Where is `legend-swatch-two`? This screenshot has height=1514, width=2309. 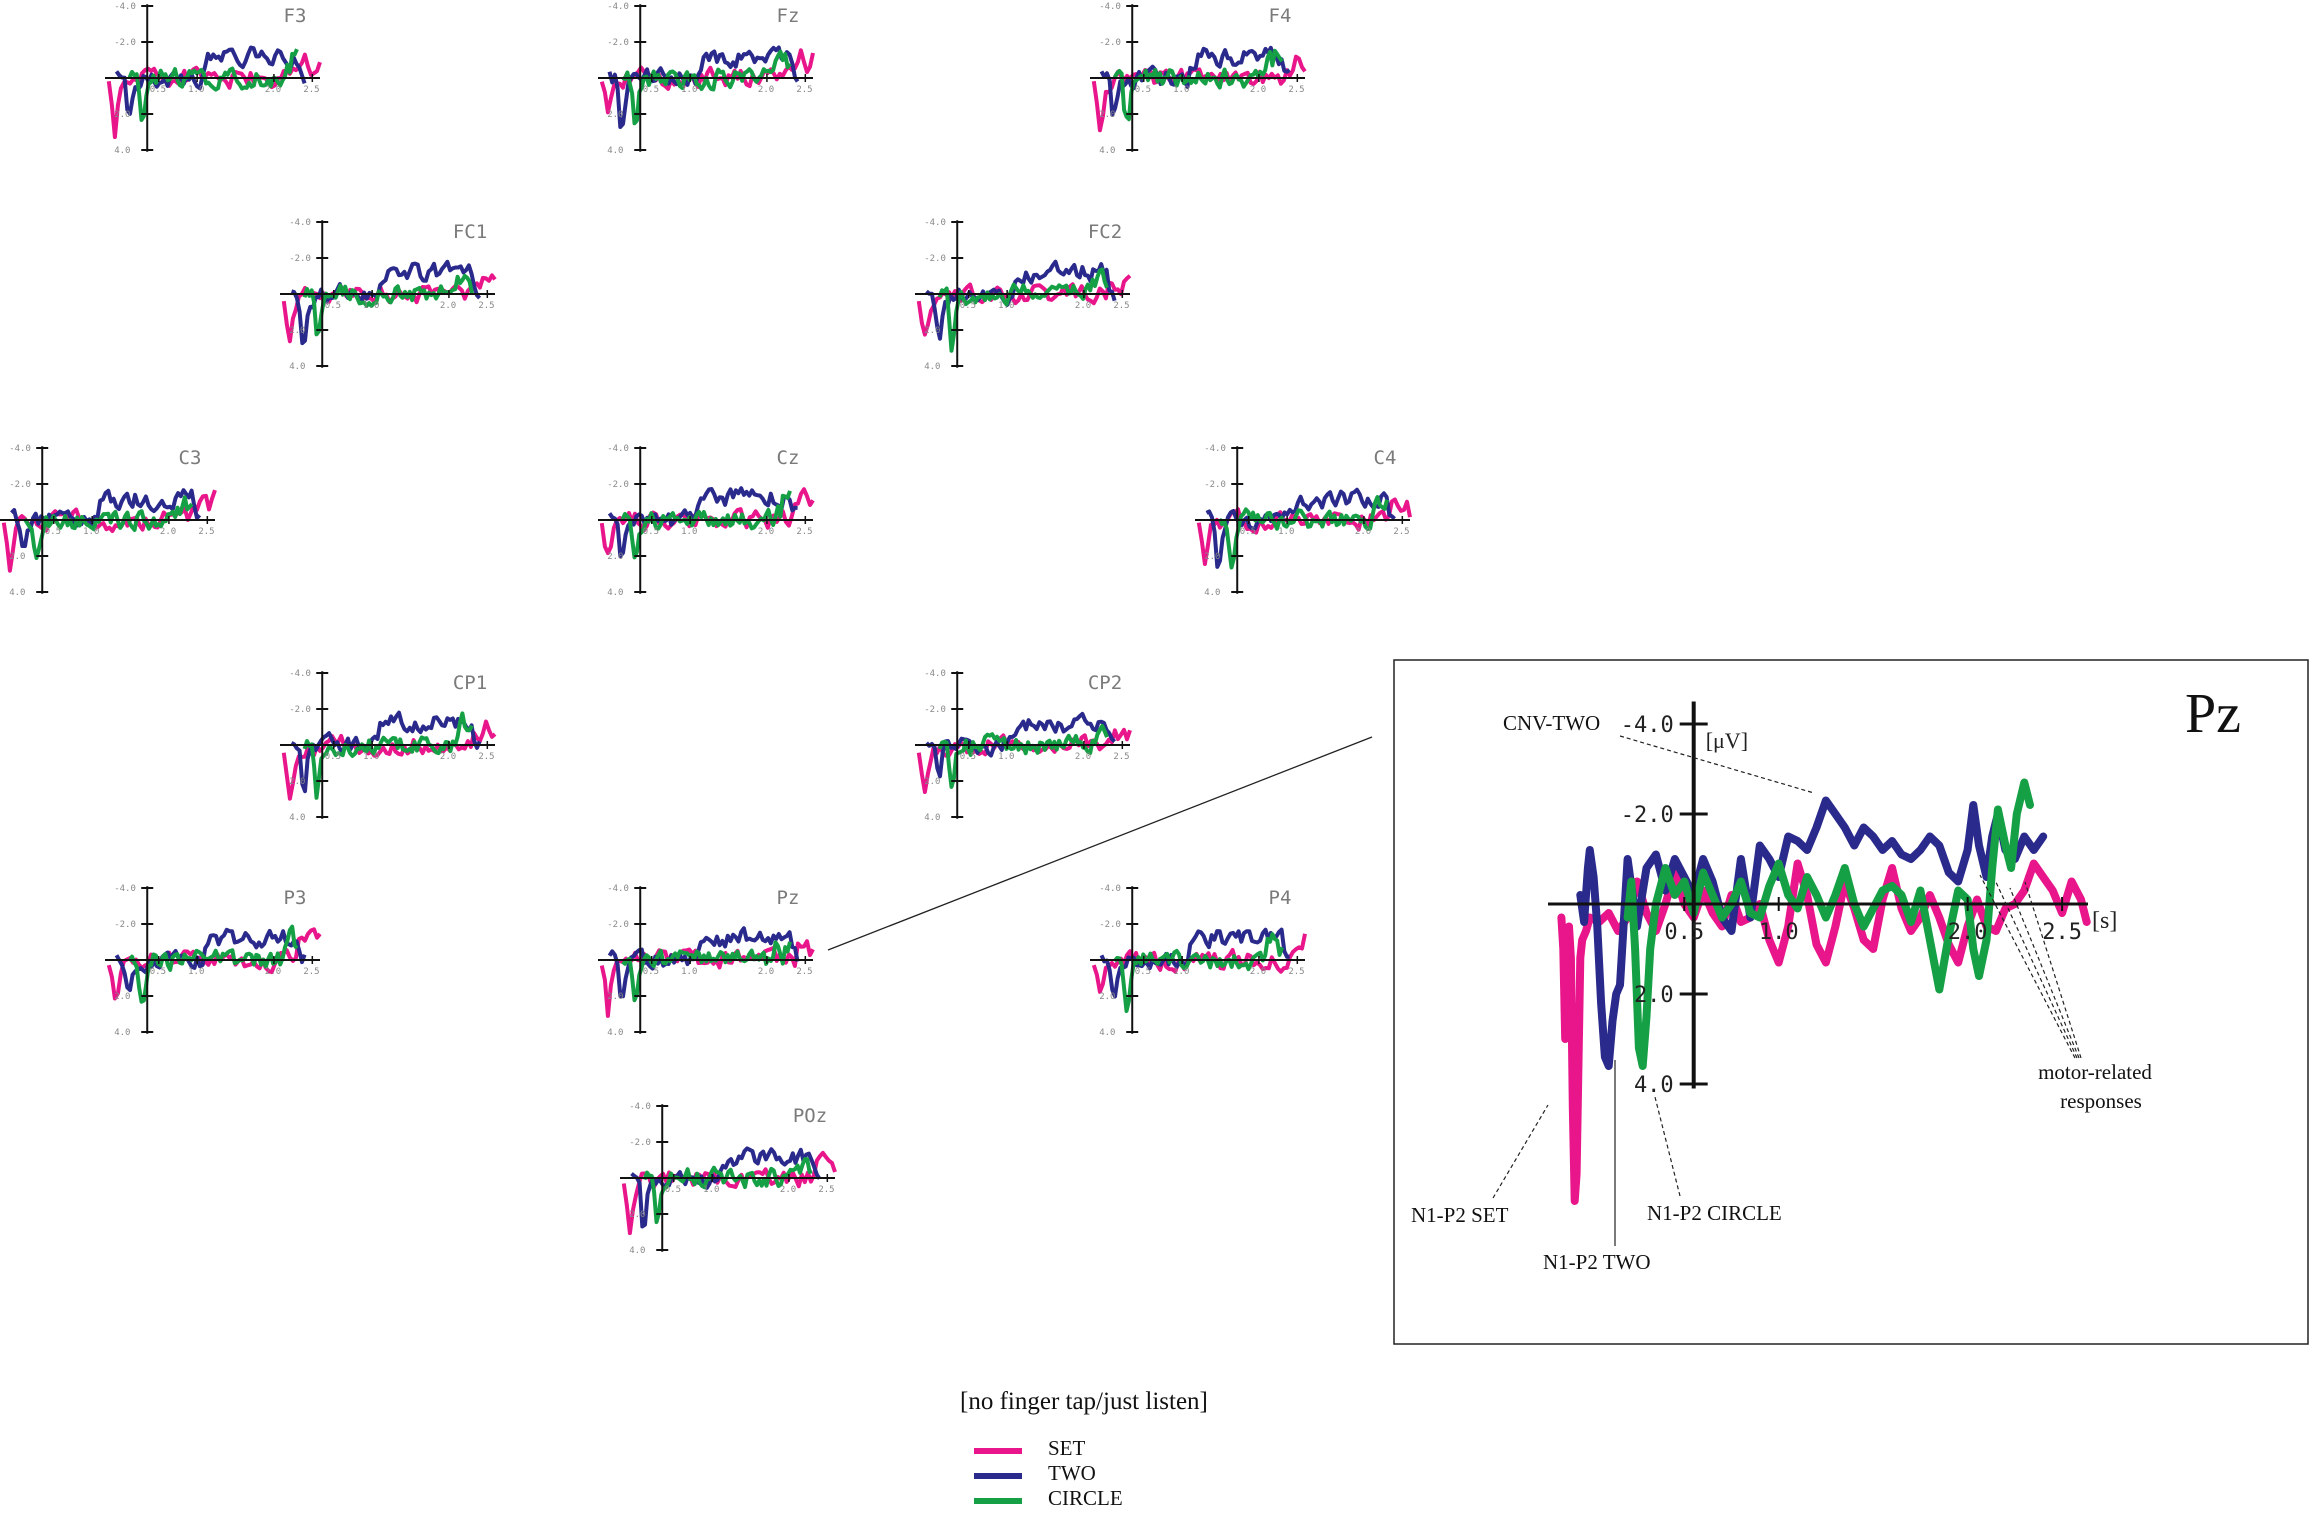 legend-swatch-two is located at coordinates (998, 1476).